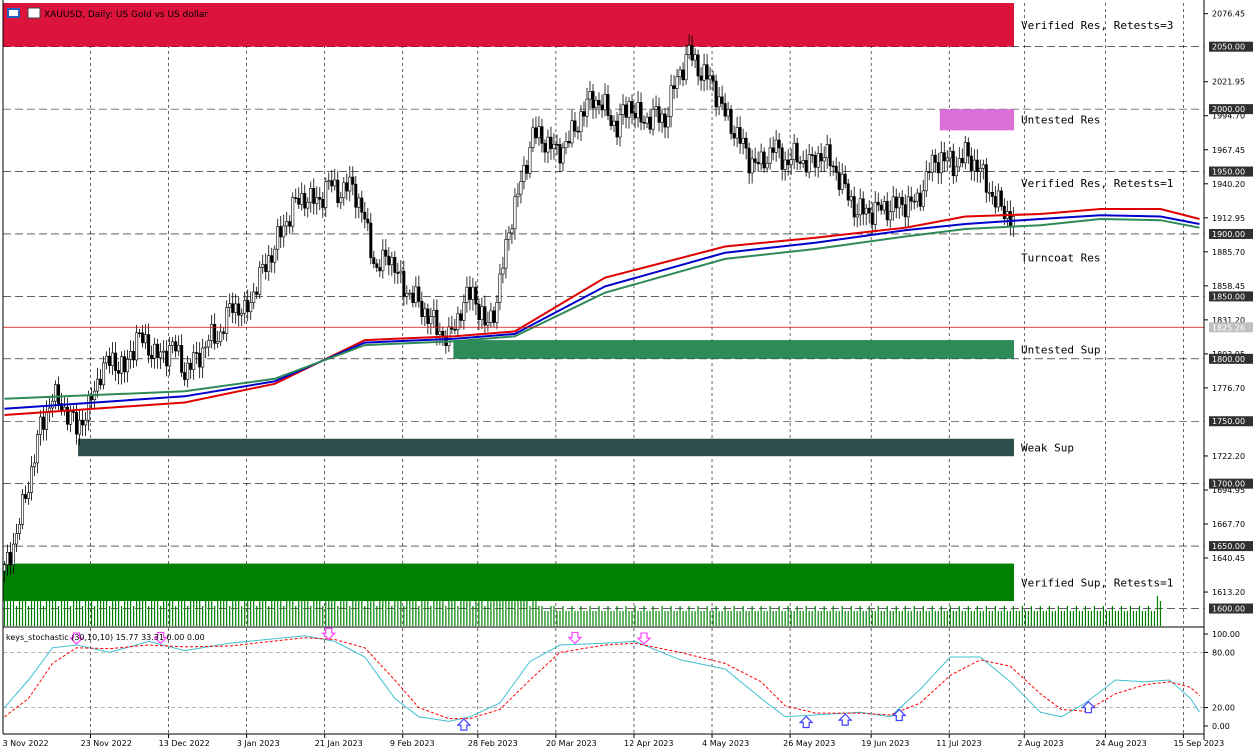  What do you see at coordinates (184, 743) in the screenshot?
I see `x-tick-label: 13 Dec 2022` at bounding box center [184, 743].